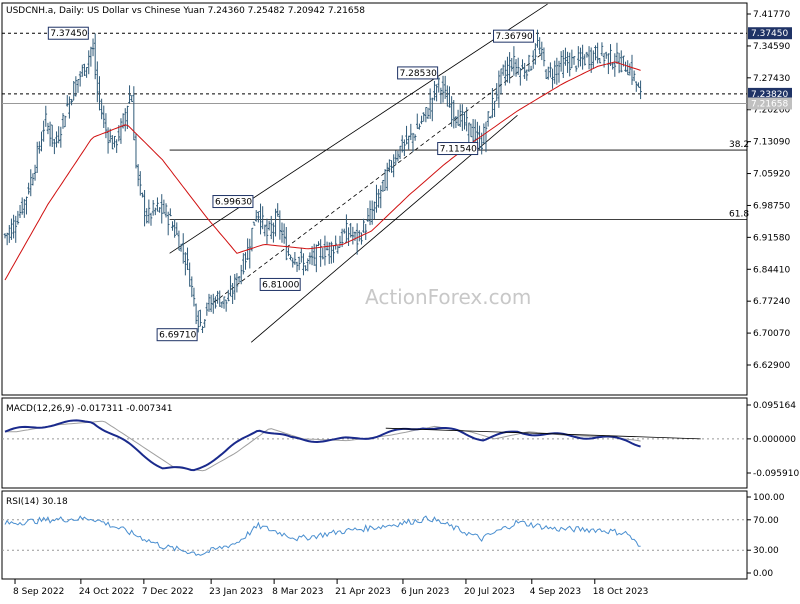 Image resolution: width=800 pixels, height=604 pixels. I want to click on annotation-label: 7.36790, so click(514, 37).